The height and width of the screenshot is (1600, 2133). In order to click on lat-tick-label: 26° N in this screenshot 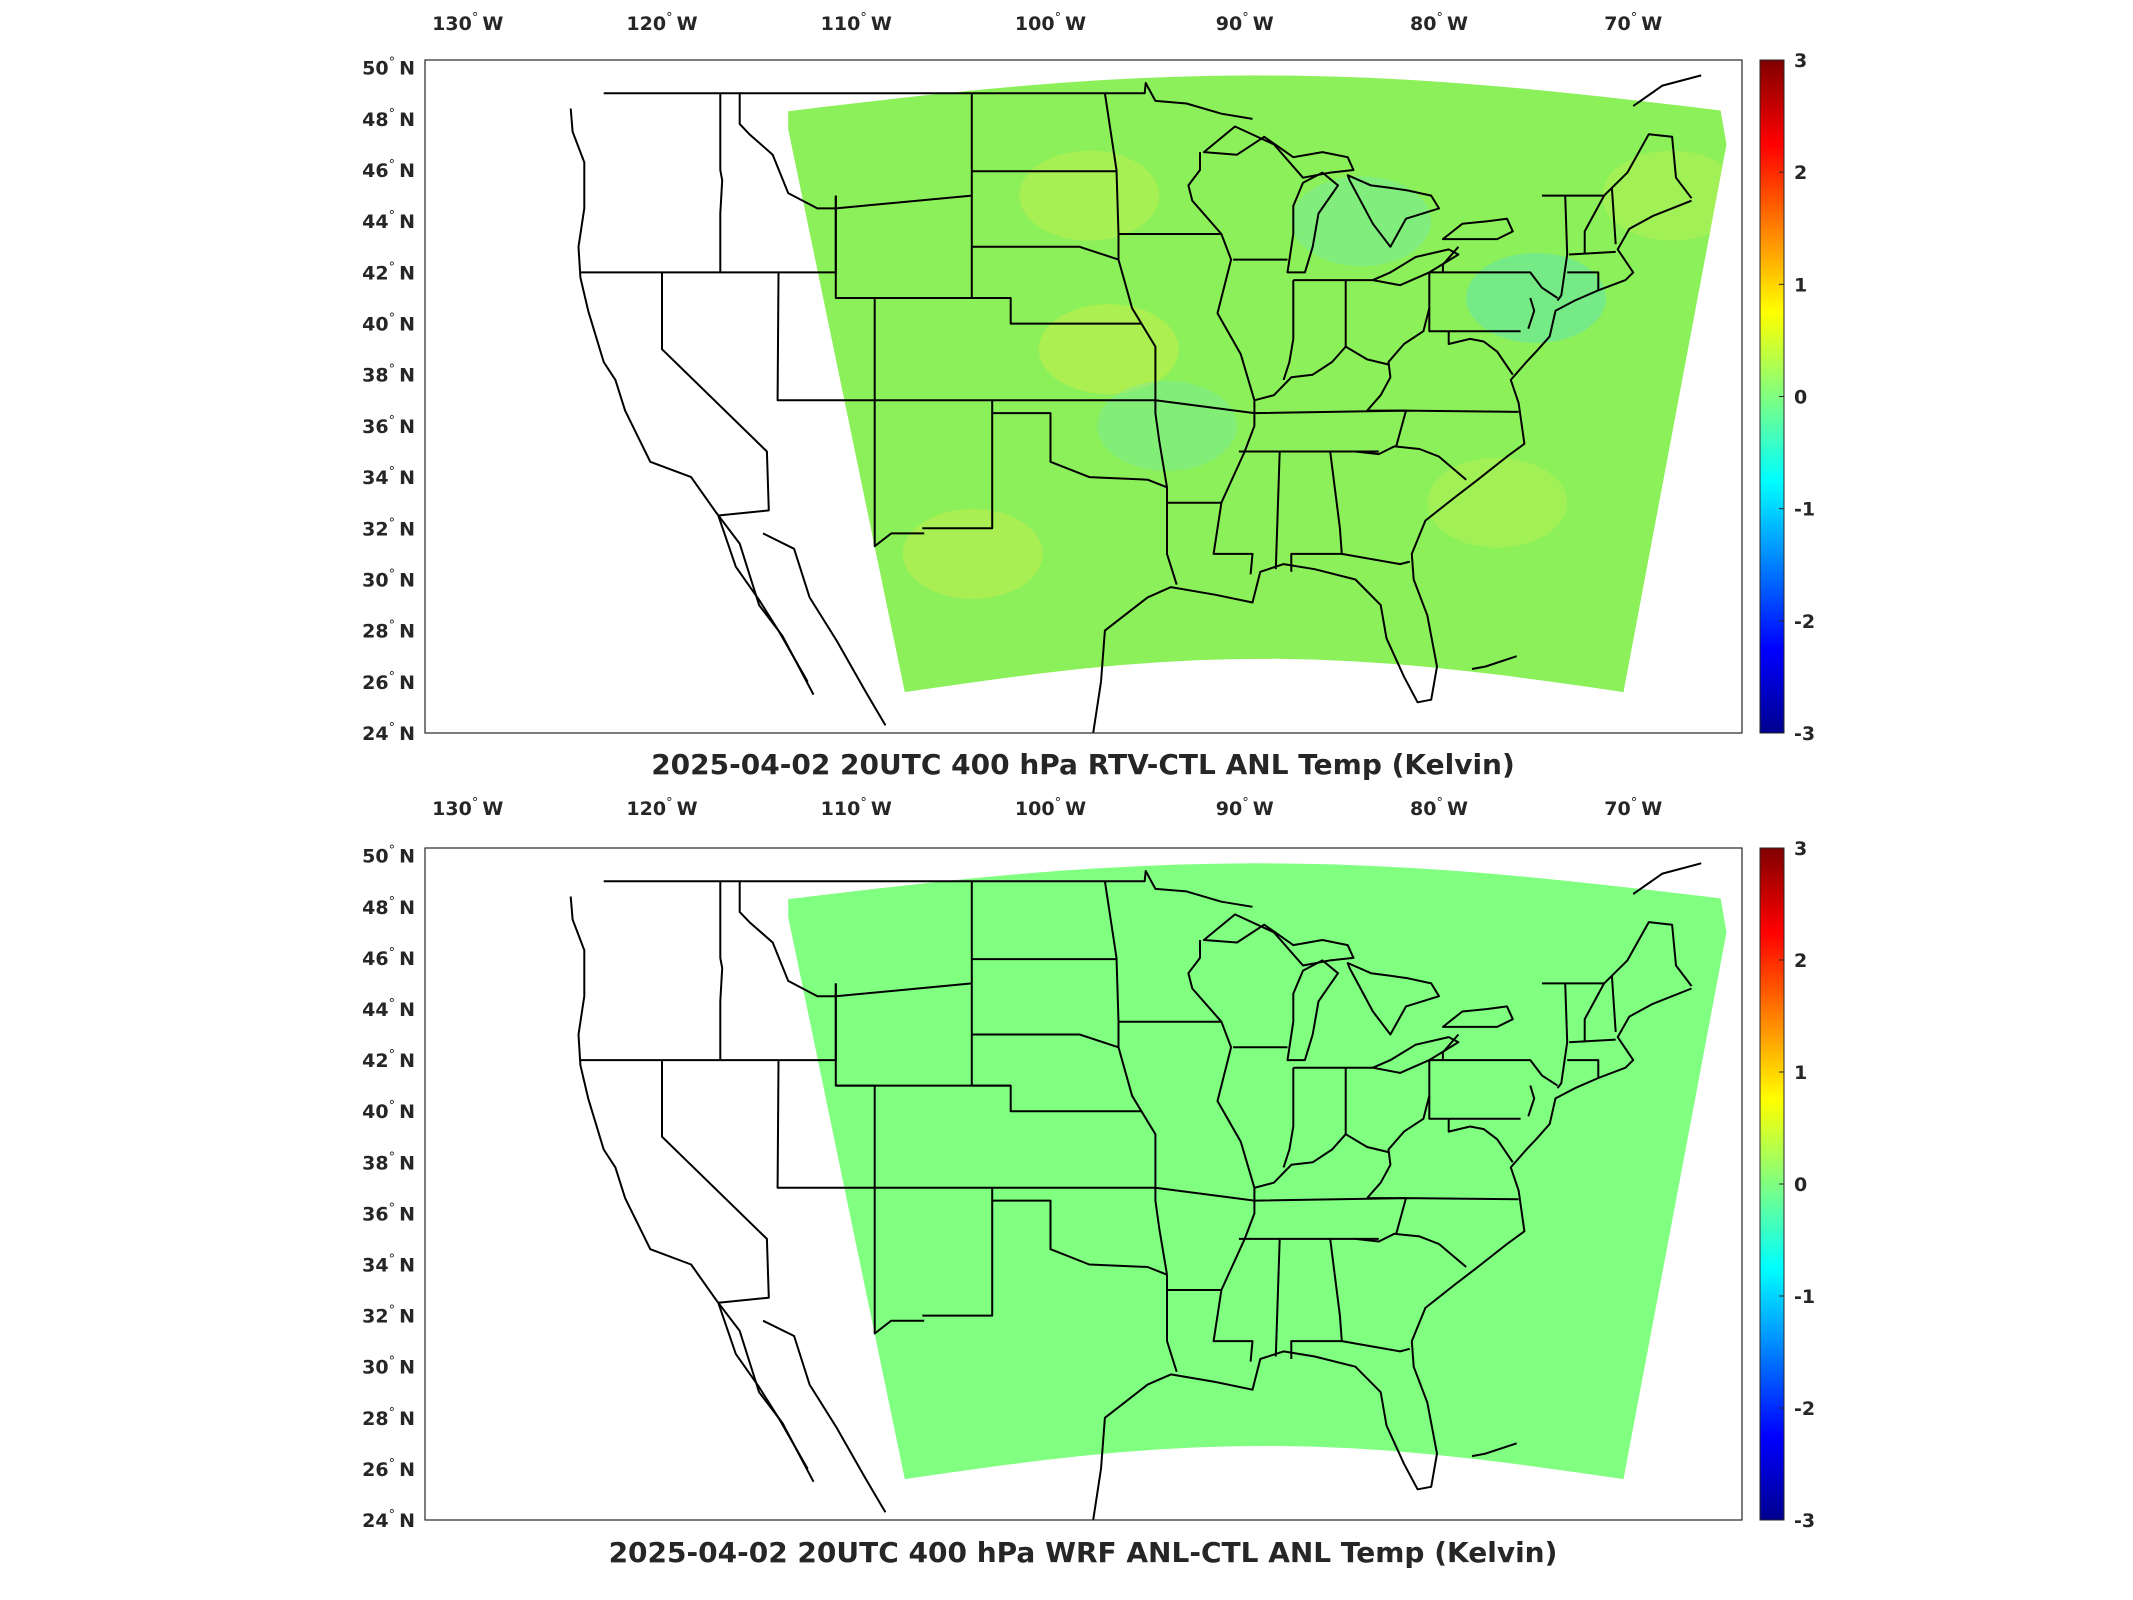, I will do `click(388, 682)`.